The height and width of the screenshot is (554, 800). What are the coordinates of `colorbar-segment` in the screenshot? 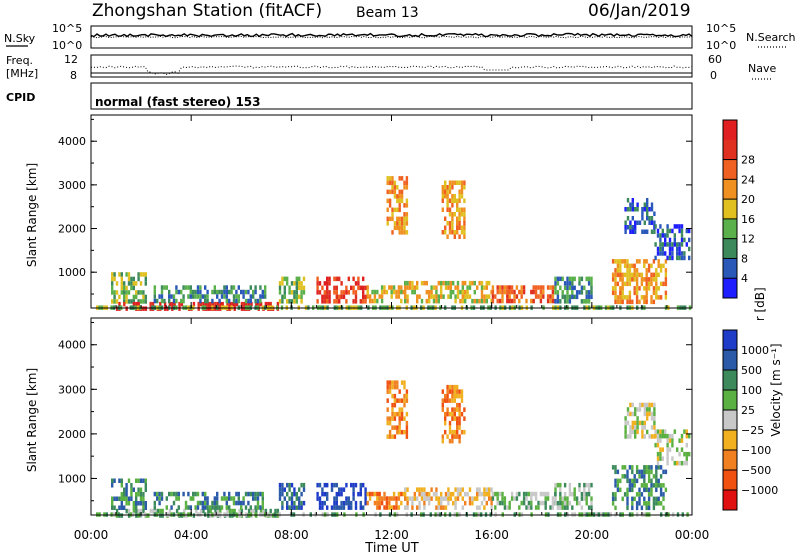 It's located at (730, 480).